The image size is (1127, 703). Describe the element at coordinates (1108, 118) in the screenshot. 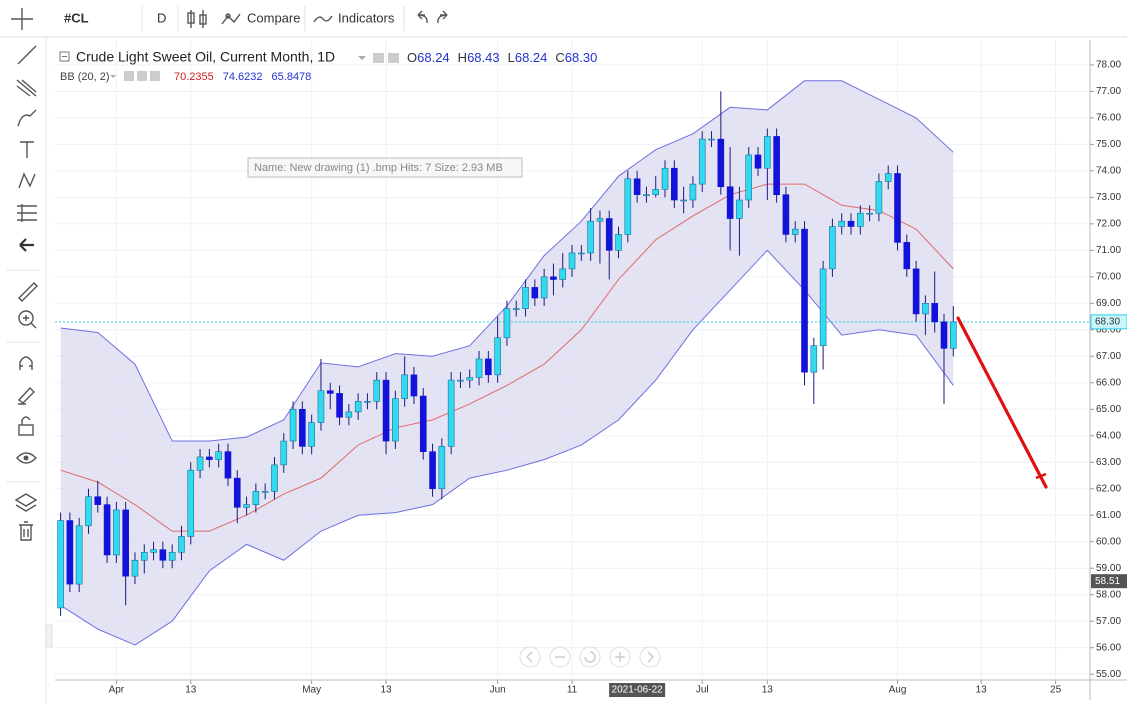

I see `y-tick-label: 76.00` at that location.